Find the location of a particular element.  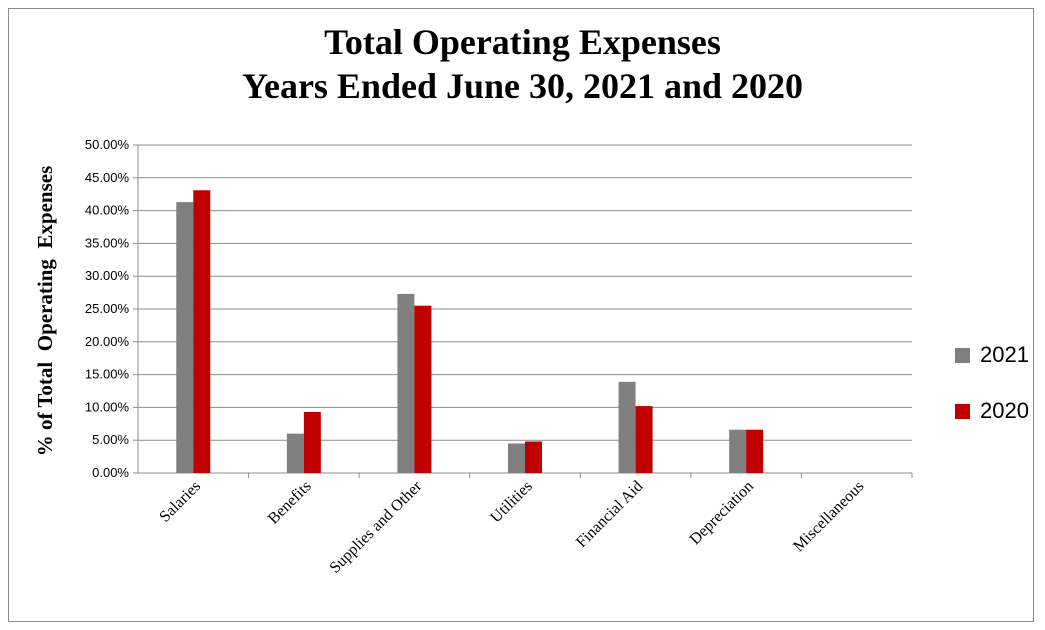

legend-label-2021: 2021 is located at coordinates (1004, 354).